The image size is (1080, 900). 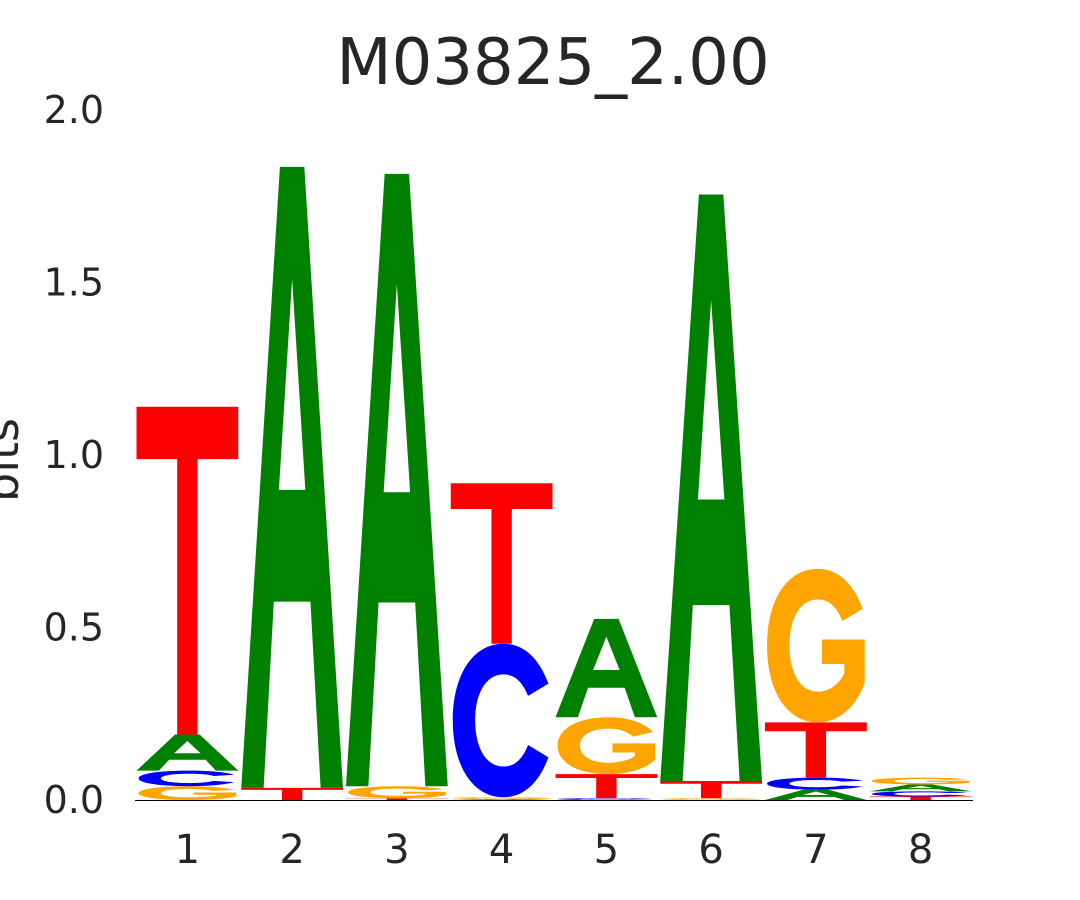 I want to click on y-tick-label: 1.0, so click(x=74, y=455).